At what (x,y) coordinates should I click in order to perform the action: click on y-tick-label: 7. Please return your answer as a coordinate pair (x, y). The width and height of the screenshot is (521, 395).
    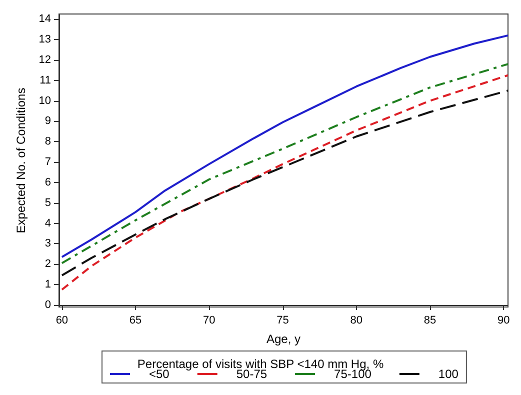
    Looking at the image, I should click on (47, 162).